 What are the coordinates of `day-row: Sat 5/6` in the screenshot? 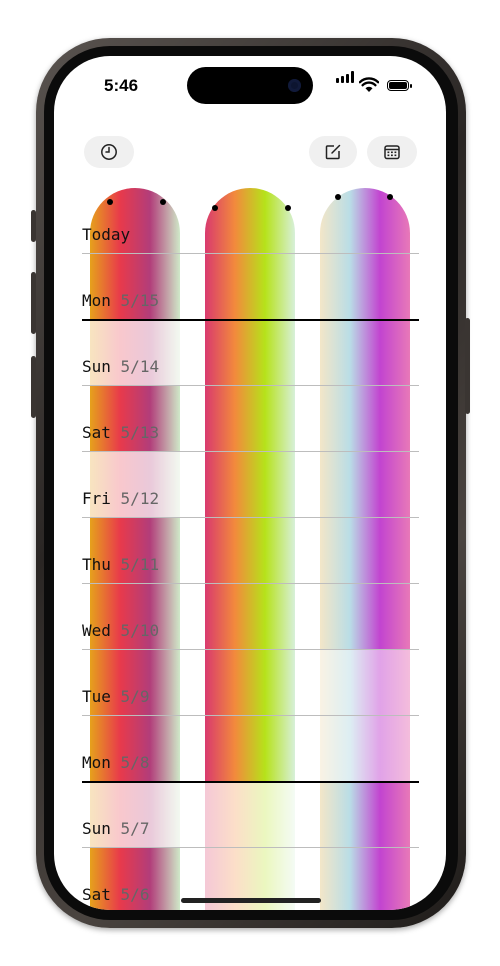 It's located at (250, 879).